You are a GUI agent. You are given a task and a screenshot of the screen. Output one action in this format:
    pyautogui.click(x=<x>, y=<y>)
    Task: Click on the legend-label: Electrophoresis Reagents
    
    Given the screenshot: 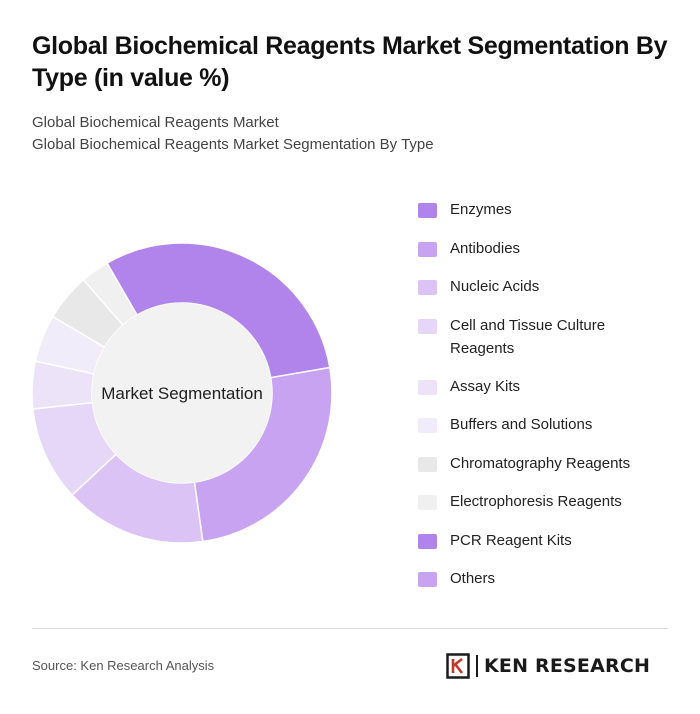 What is the action you would take?
    pyautogui.click(x=536, y=501)
    